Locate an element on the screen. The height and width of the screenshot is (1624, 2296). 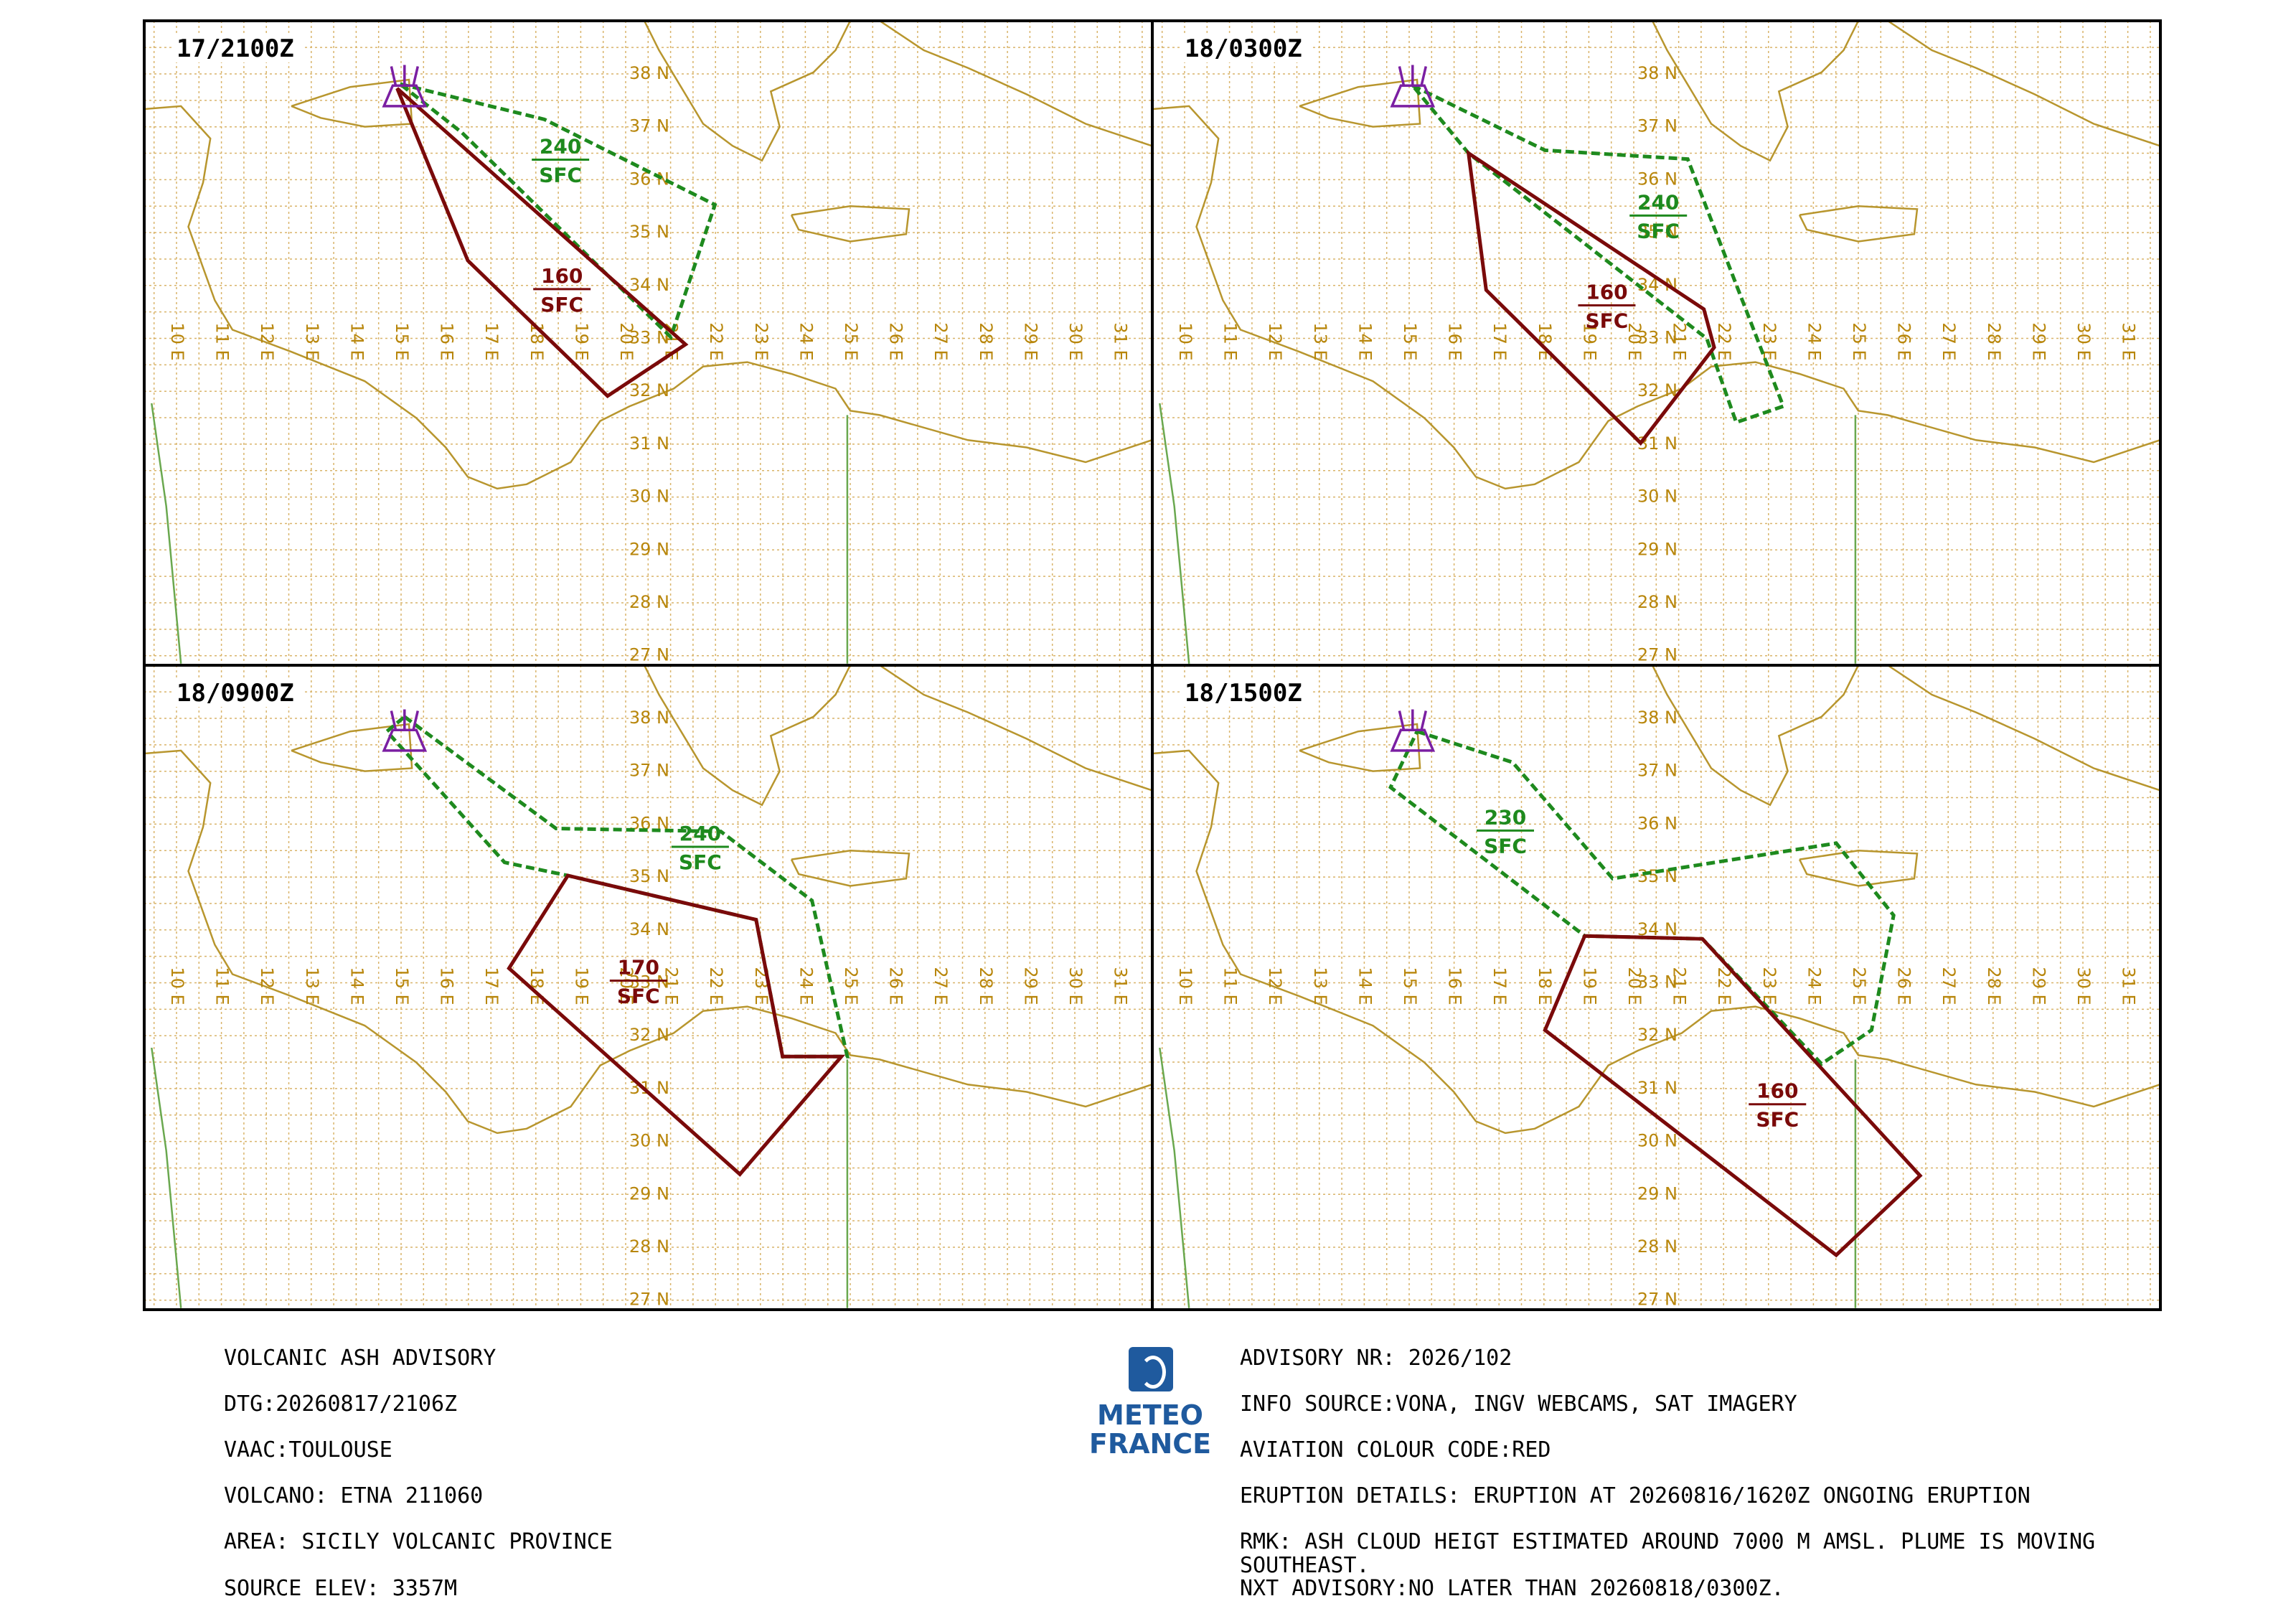
advisory-line: ADVISORY NR: 2026/102 is located at coordinates (1376, 1358).